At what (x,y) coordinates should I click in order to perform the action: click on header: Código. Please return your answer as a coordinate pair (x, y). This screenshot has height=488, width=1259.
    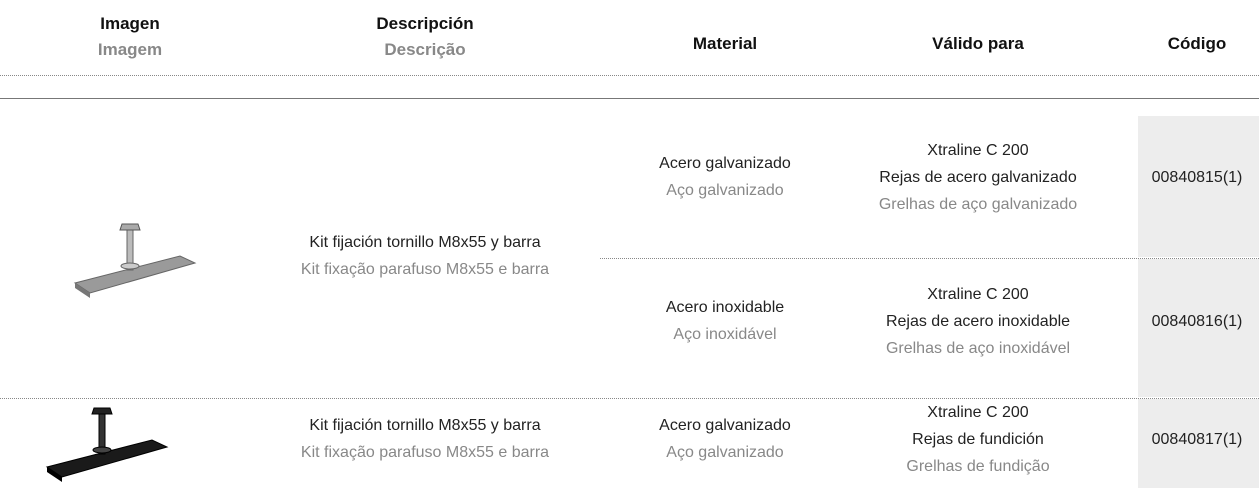
    Looking at the image, I should click on (1197, 43).